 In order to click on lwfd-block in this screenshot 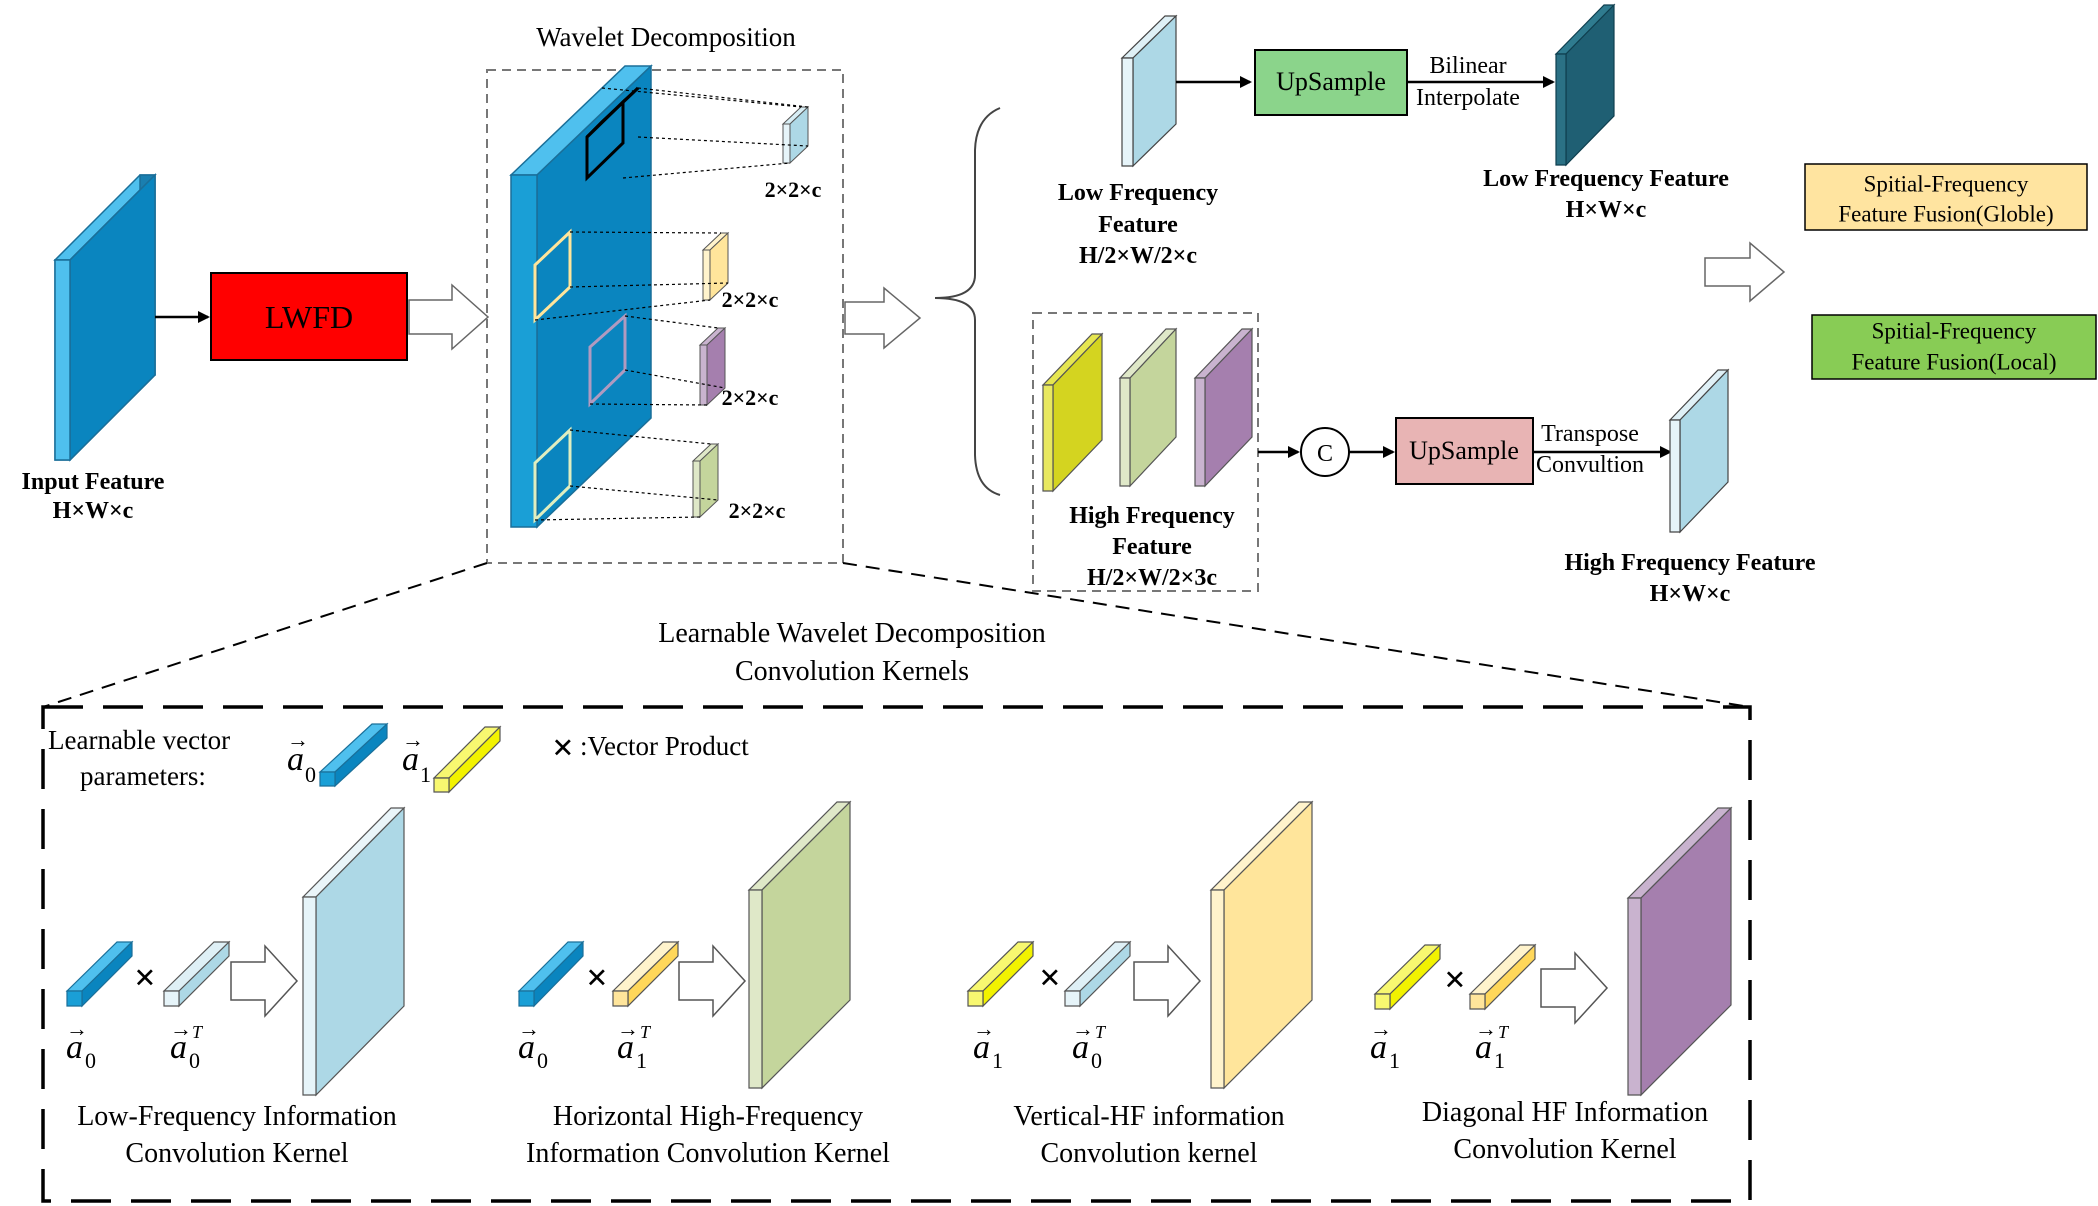, I will do `click(309, 316)`.